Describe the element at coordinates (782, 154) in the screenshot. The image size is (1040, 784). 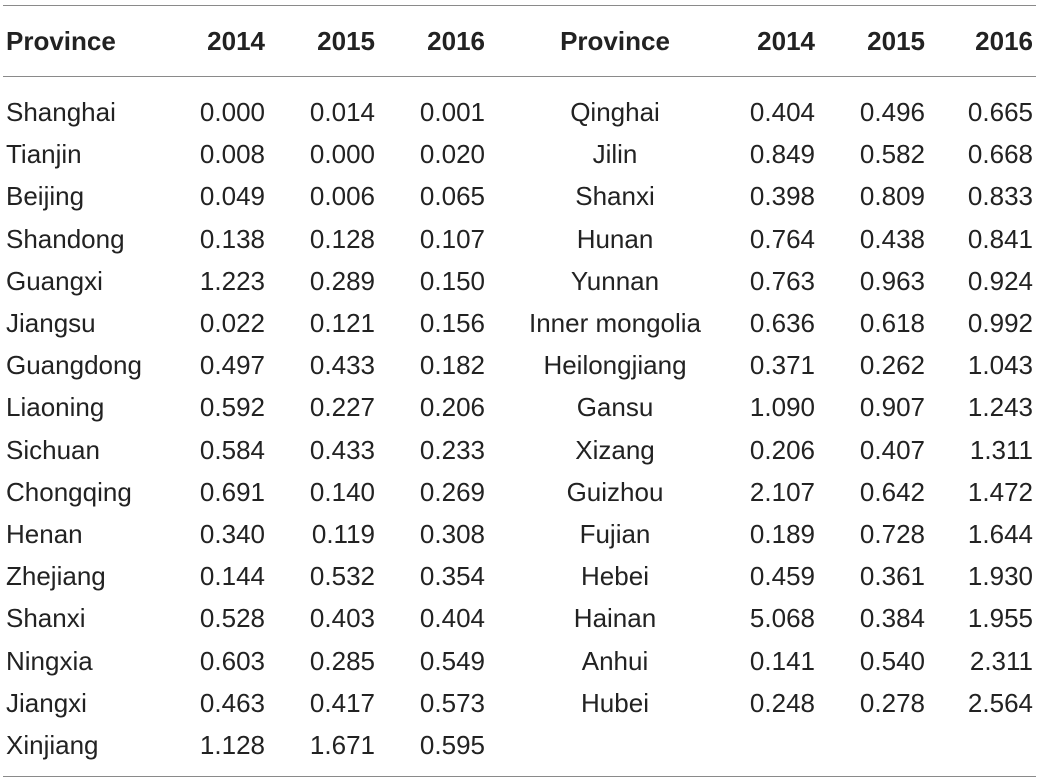
I see `value-2014-cell: 0.849` at that location.